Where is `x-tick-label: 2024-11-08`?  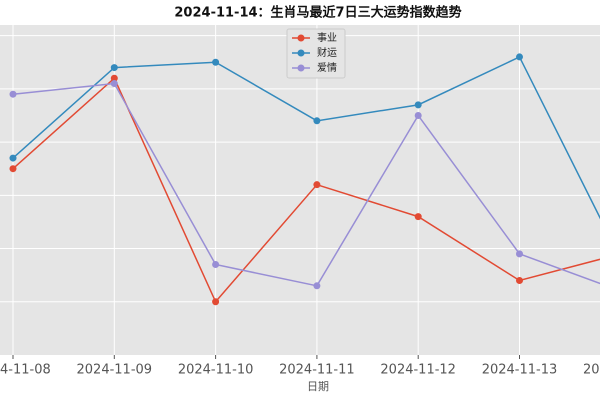 x-tick-label: 2024-11-08 is located at coordinates (25, 370).